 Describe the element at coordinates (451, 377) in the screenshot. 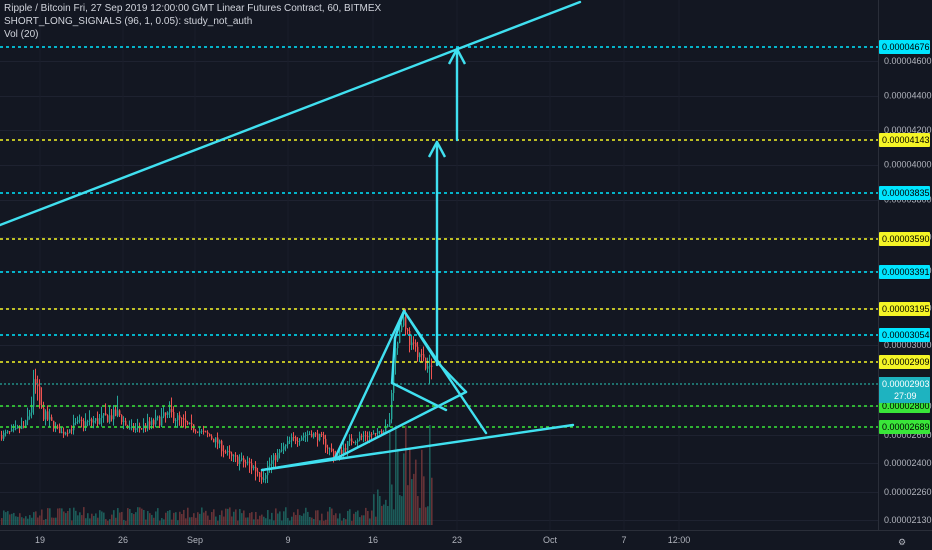

I see `flag-extension` at that location.